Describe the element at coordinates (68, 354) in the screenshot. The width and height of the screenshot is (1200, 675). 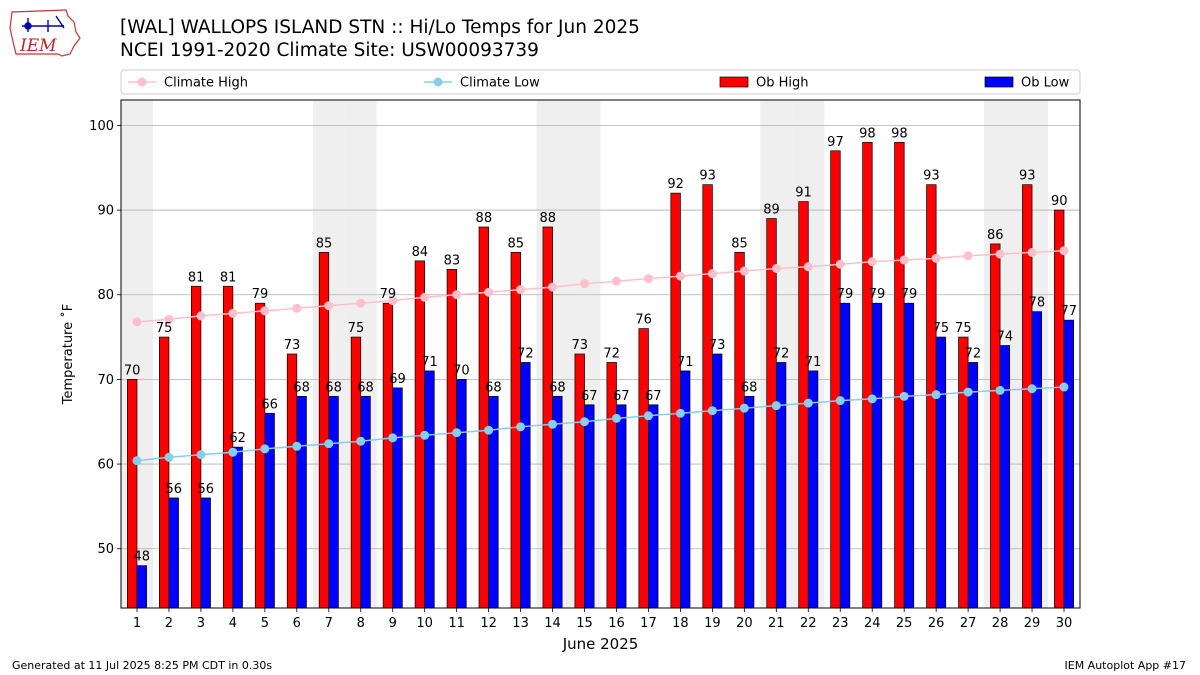
I see `y-axis-label: Temperature ˚F` at that location.